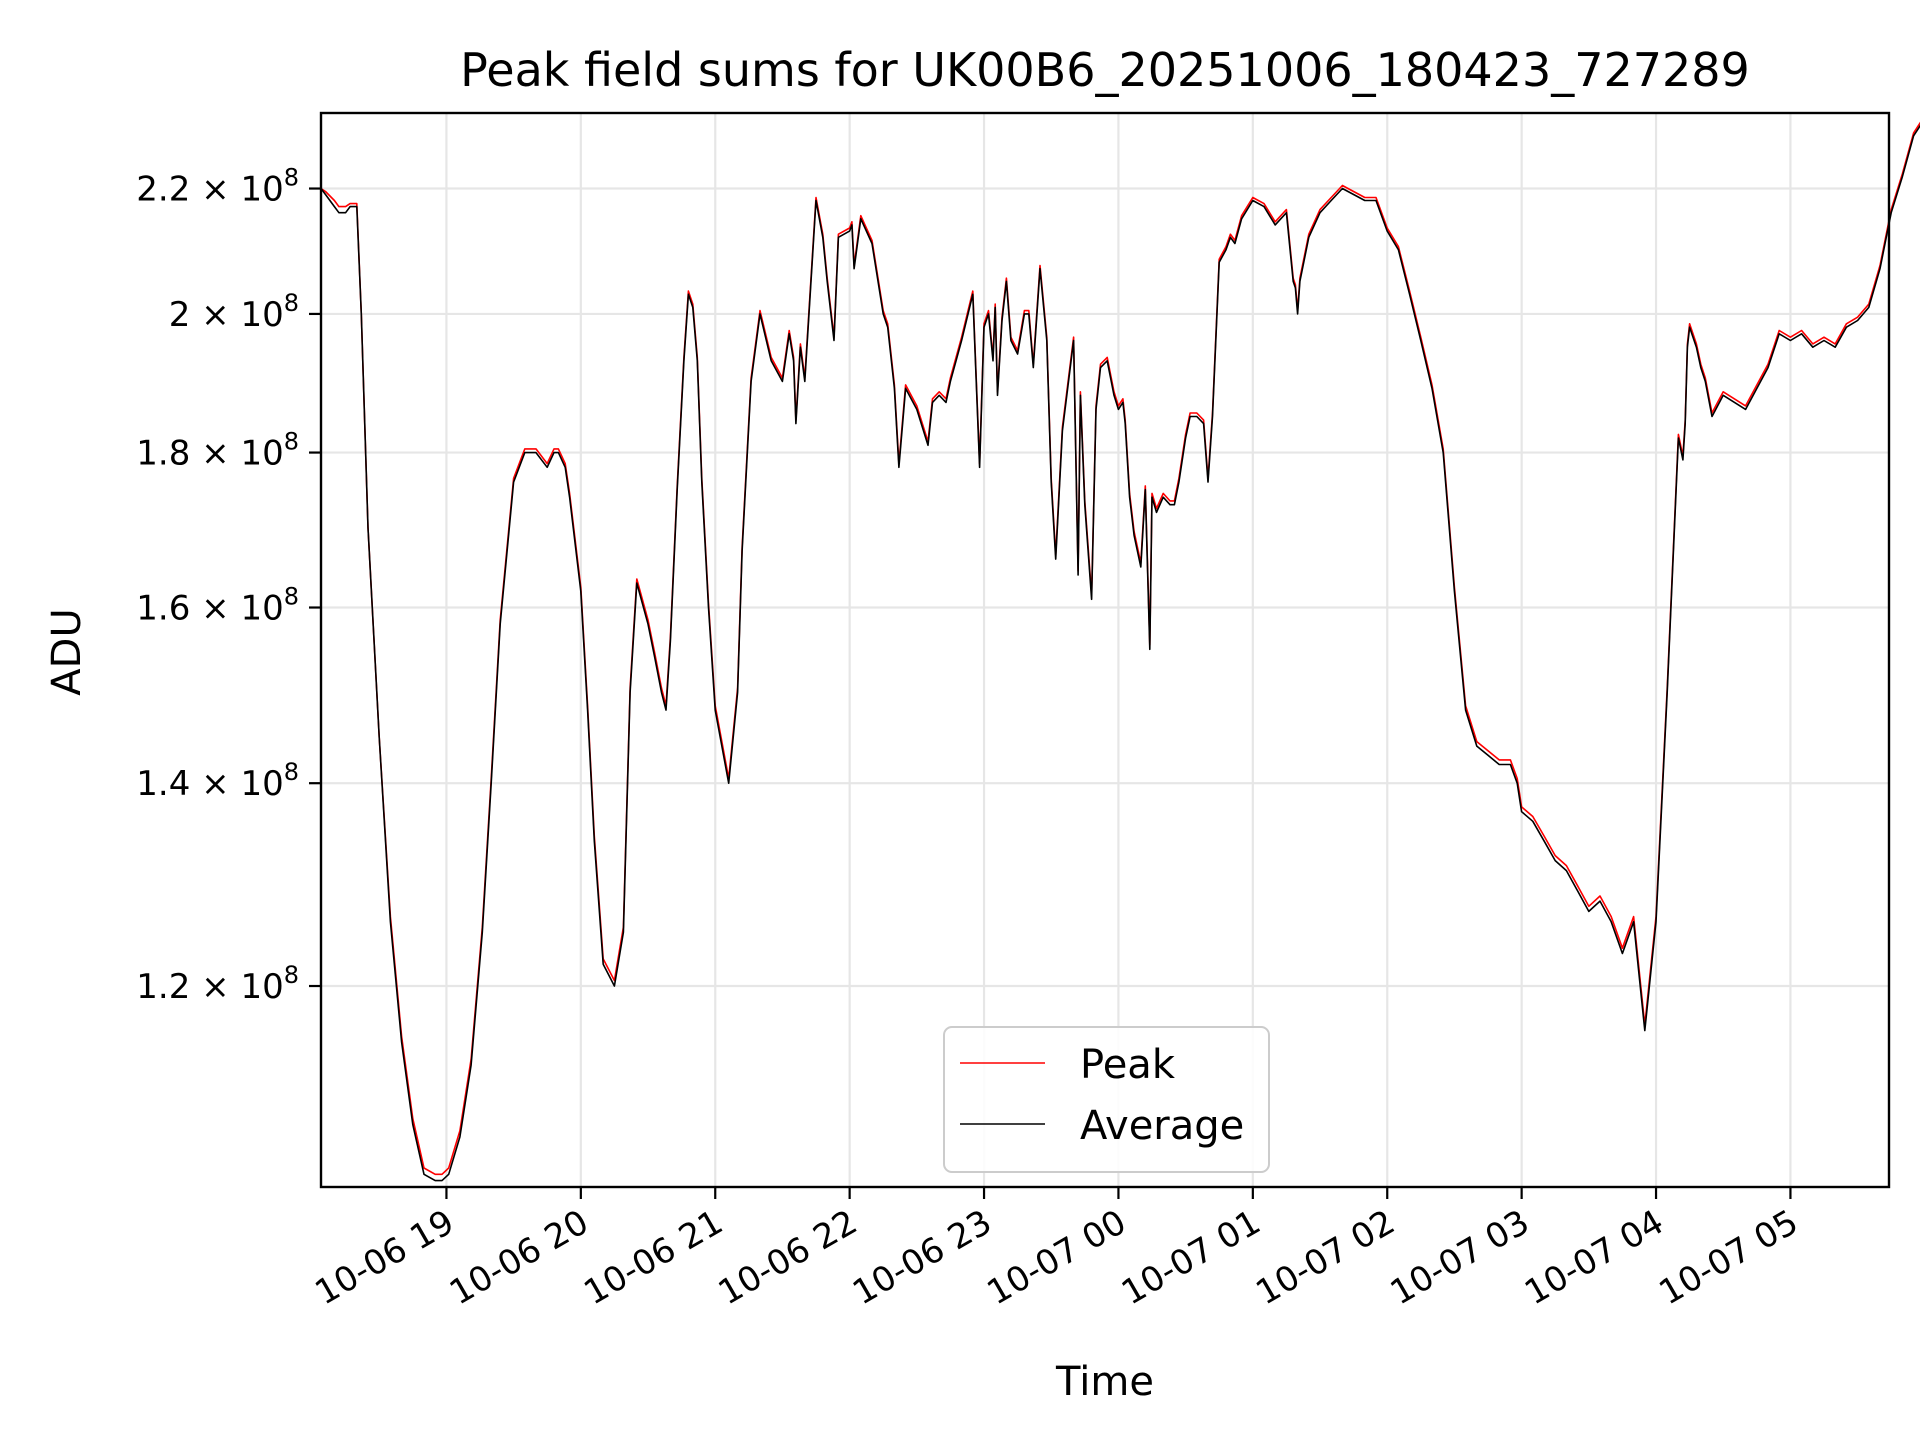 Image resolution: width=1920 pixels, height=1440 pixels. I want to click on x-tick-label: 10-07 04, so click(1594, 1257).